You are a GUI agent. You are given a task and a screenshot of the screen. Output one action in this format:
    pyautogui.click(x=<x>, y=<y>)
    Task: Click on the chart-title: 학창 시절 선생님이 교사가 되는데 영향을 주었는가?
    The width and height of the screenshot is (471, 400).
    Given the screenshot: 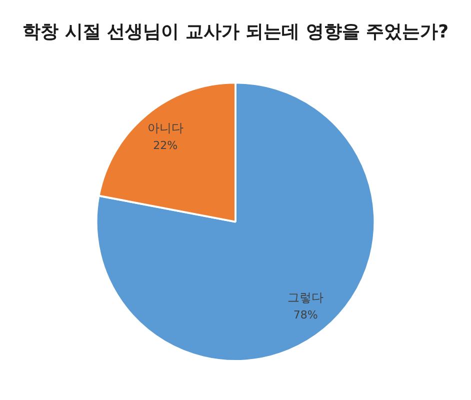 What is the action you would take?
    pyautogui.click(x=235, y=31)
    